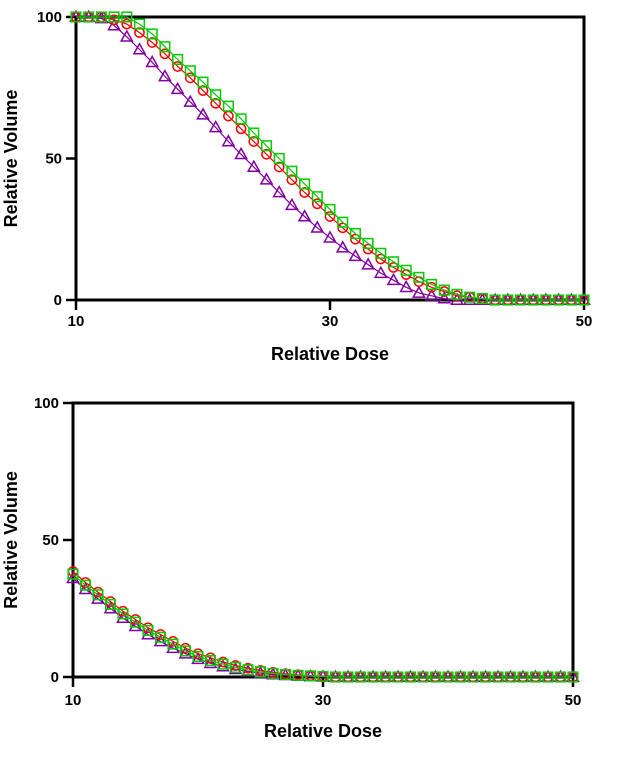 The width and height of the screenshot is (619, 757). What do you see at coordinates (53, 159) in the screenshot?
I see `y-tick-label: 50` at bounding box center [53, 159].